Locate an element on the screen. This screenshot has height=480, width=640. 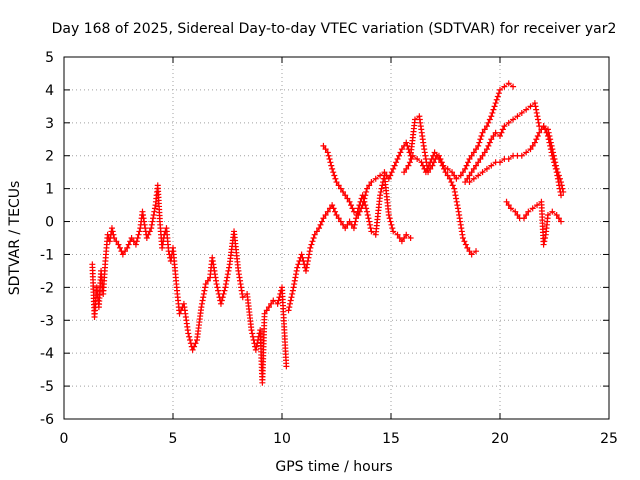
series-track-f is located at coordinates (515, 161).